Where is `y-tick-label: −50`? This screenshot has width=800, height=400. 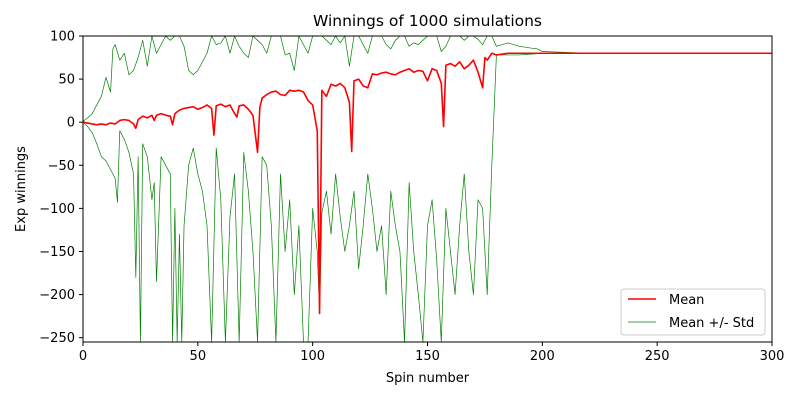 y-tick-label: −50 is located at coordinates (61, 166).